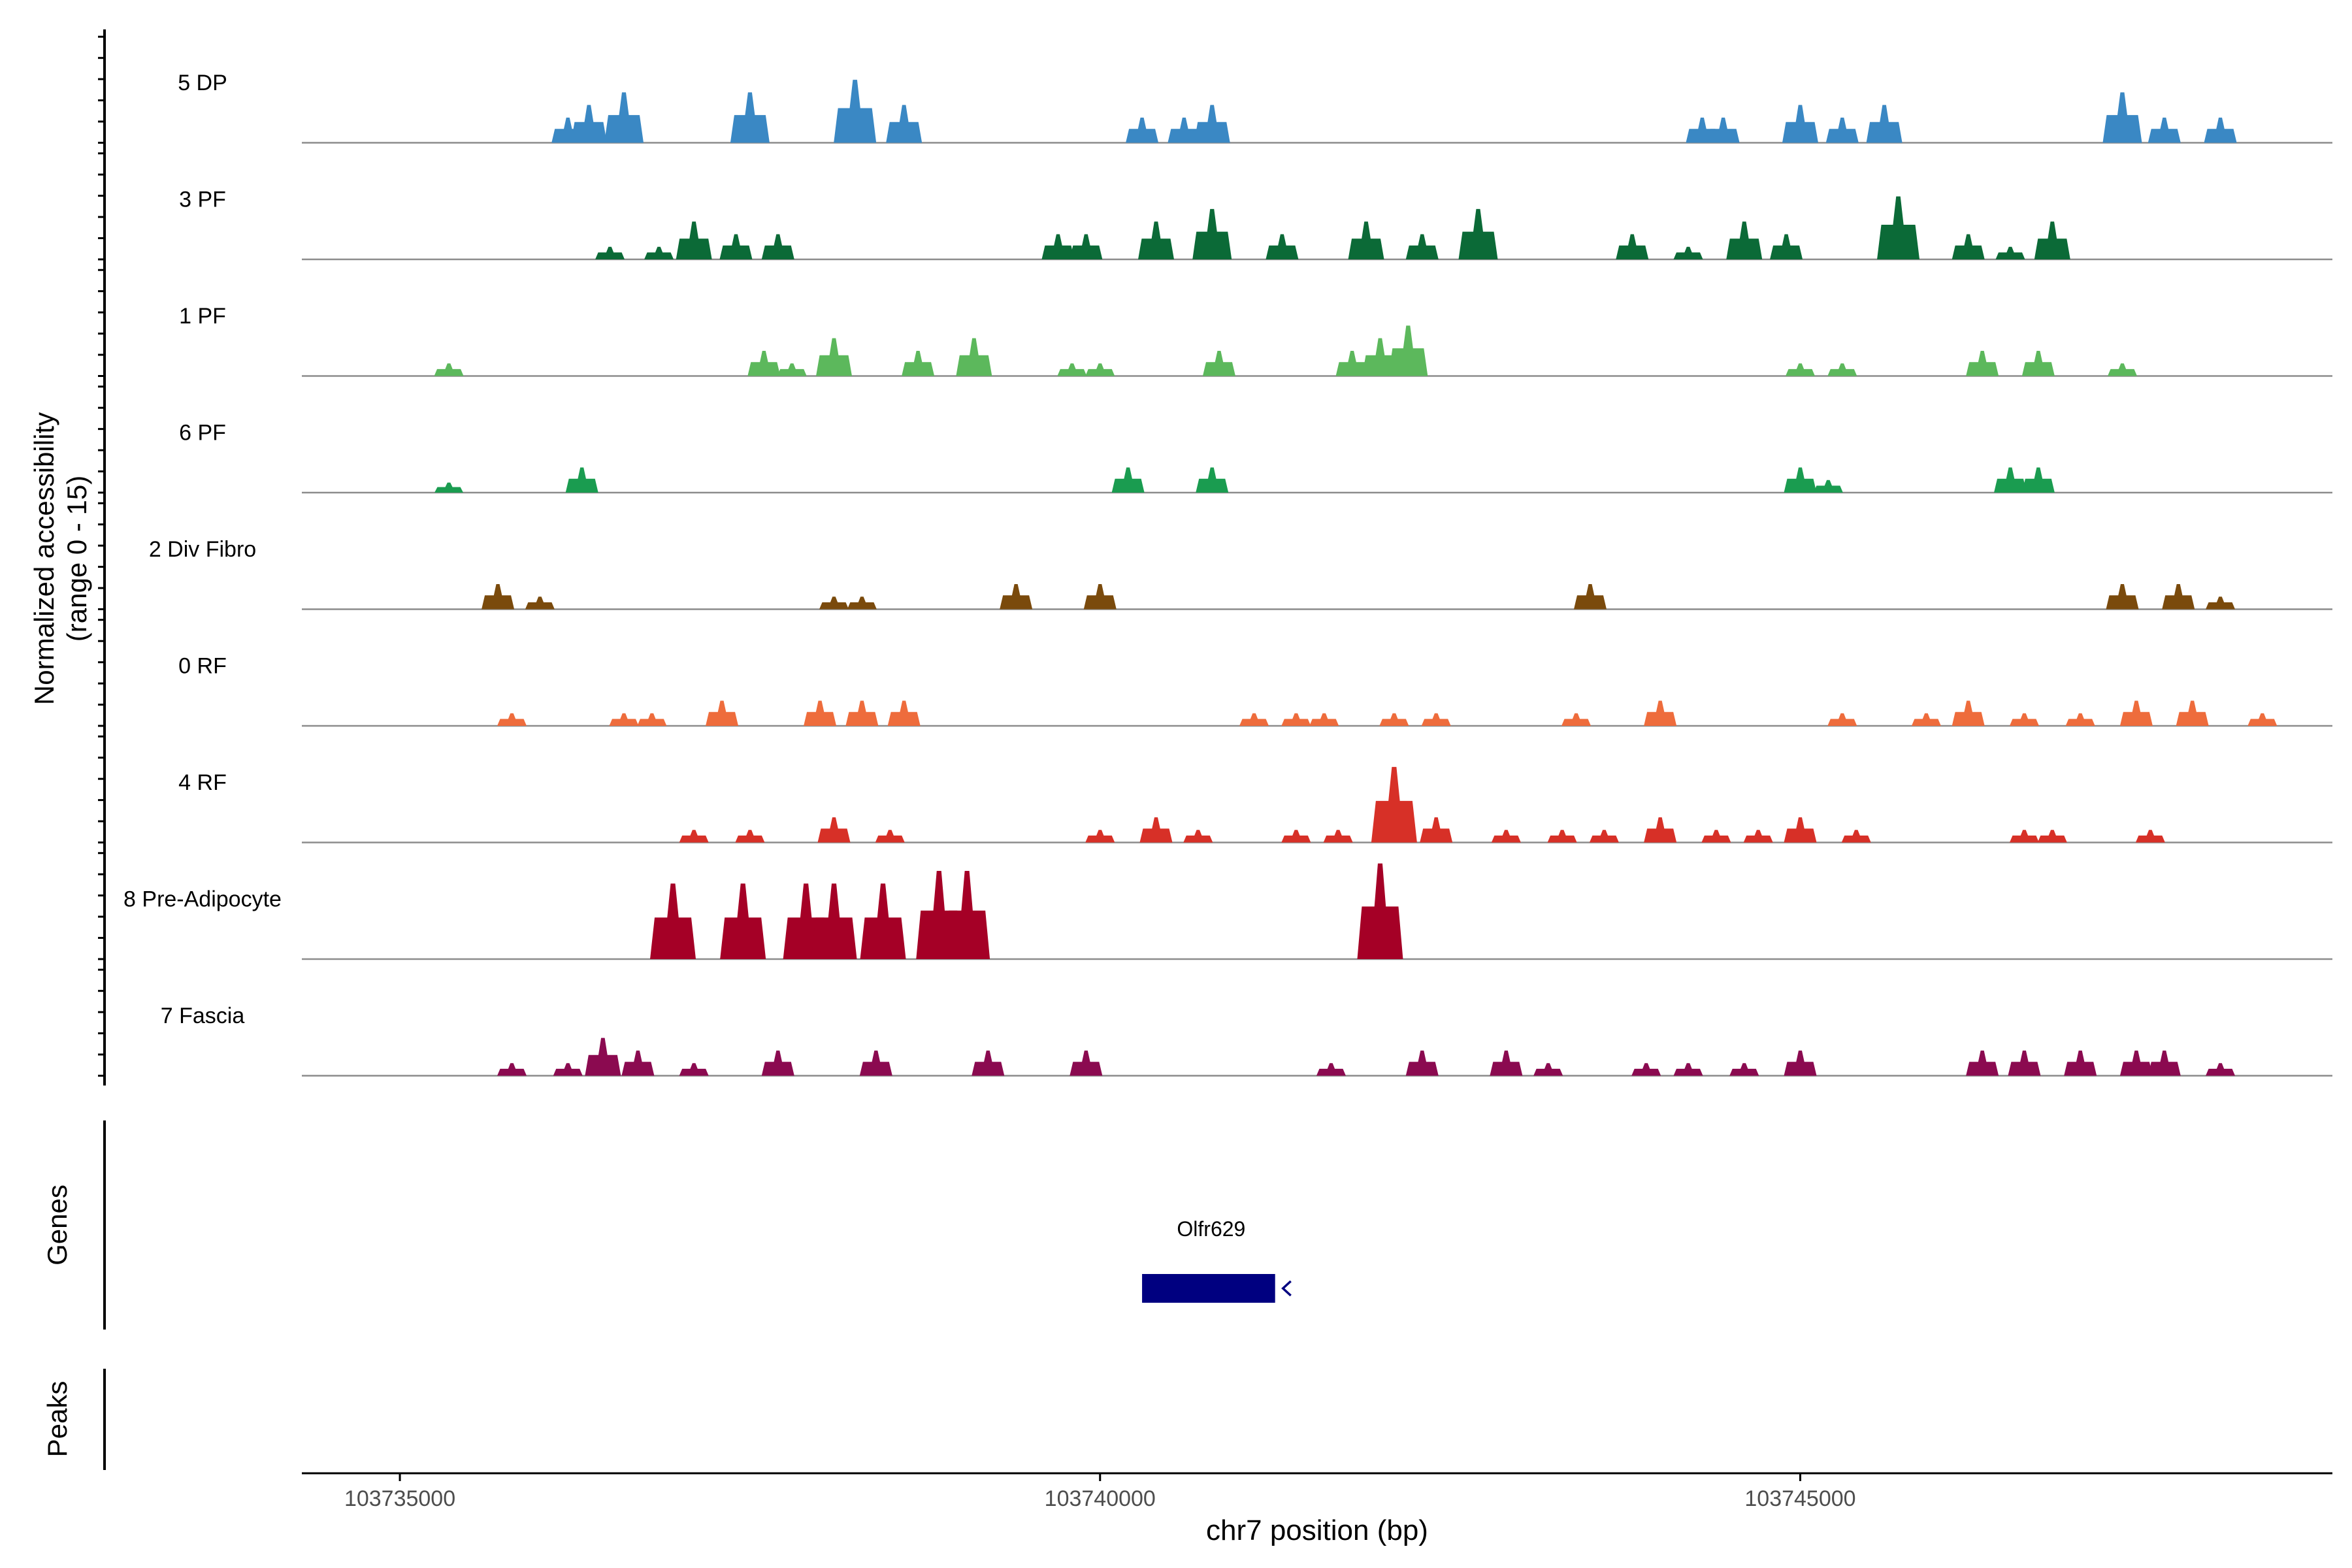  Describe the element at coordinates (44, 558) in the screenshot. I see `y-axis-title-line1: Normalized accessibility` at that location.